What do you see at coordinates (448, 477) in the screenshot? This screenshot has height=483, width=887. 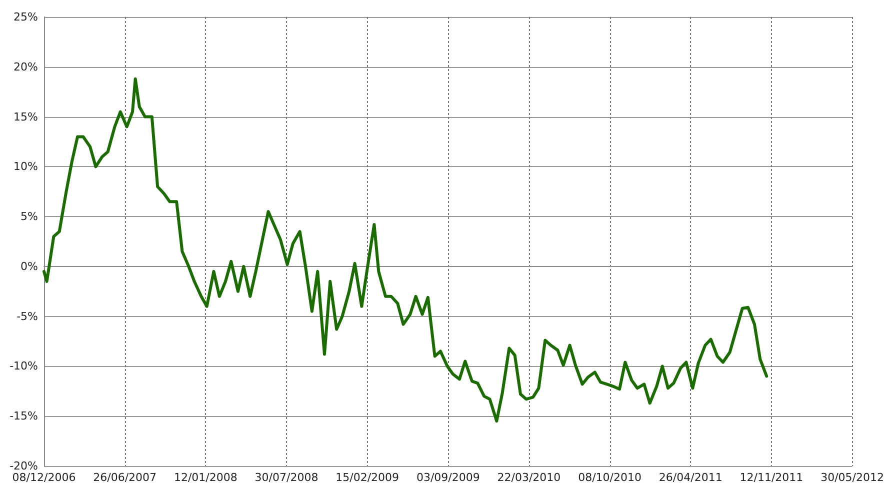 I see `x-tick-label: 03/09/2009` at bounding box center [448, 477].